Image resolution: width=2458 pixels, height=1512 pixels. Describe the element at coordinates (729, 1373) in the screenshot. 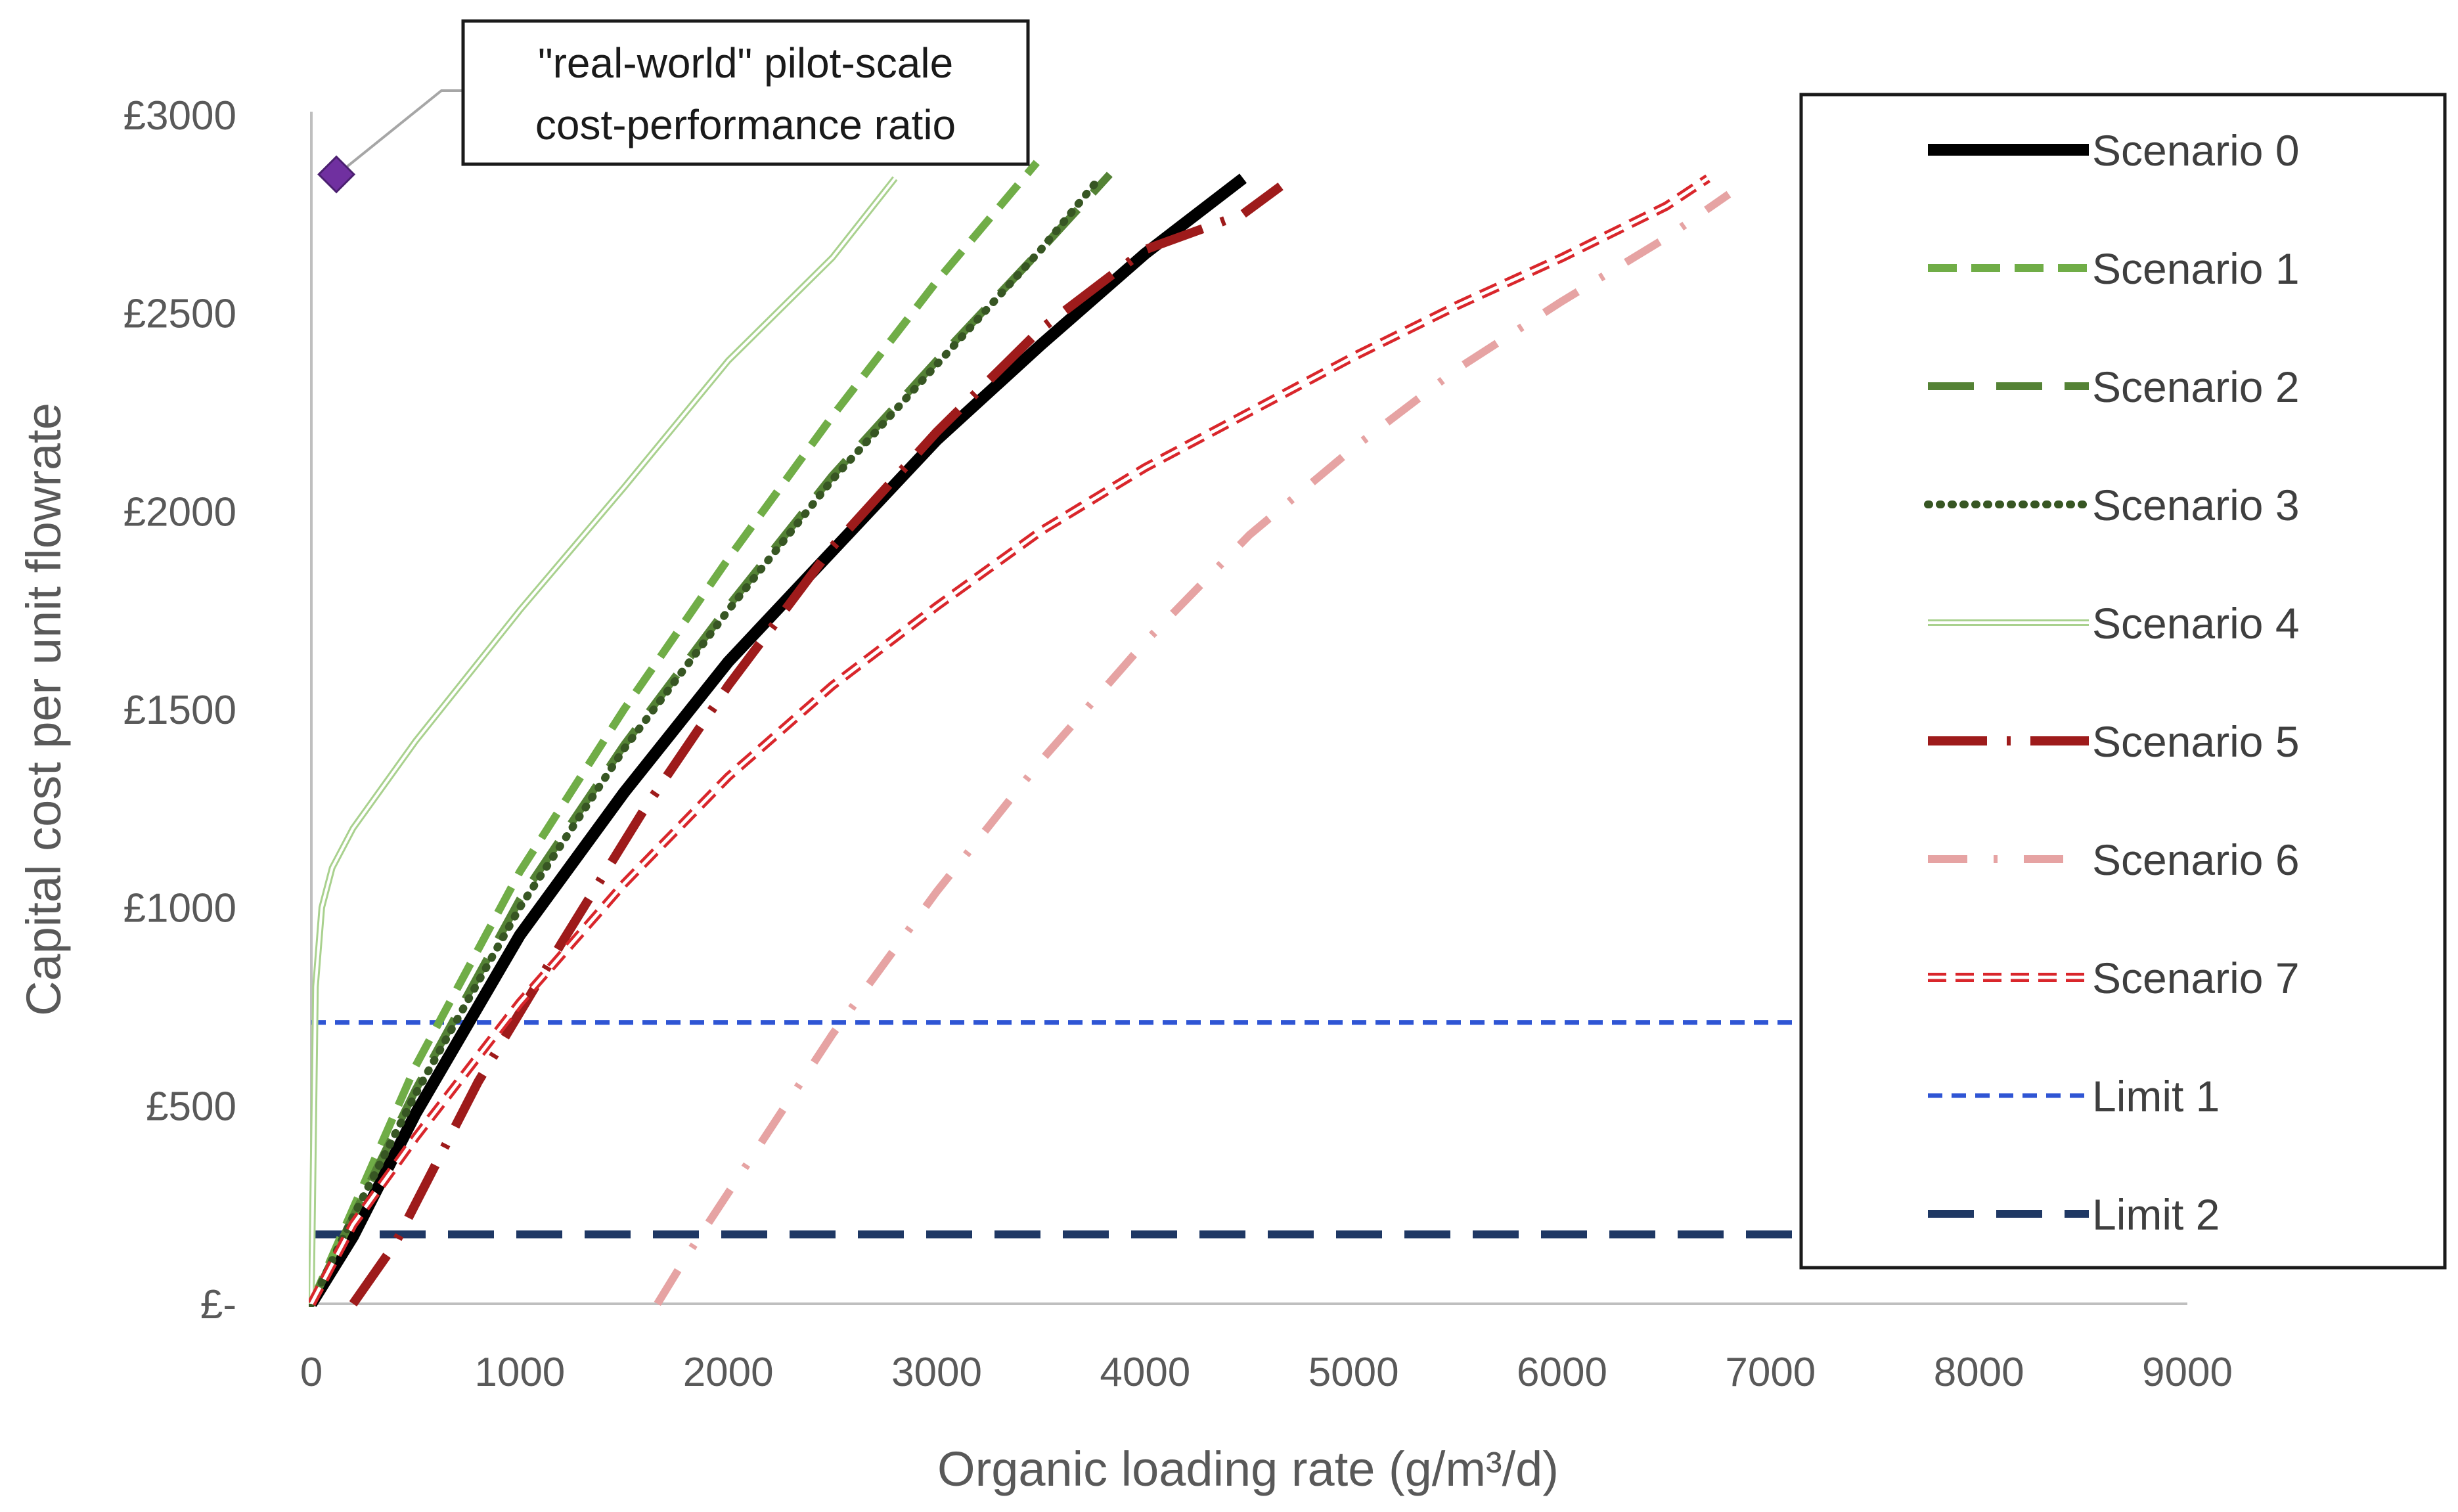

I see `x-tick-label: 2000` at that location.